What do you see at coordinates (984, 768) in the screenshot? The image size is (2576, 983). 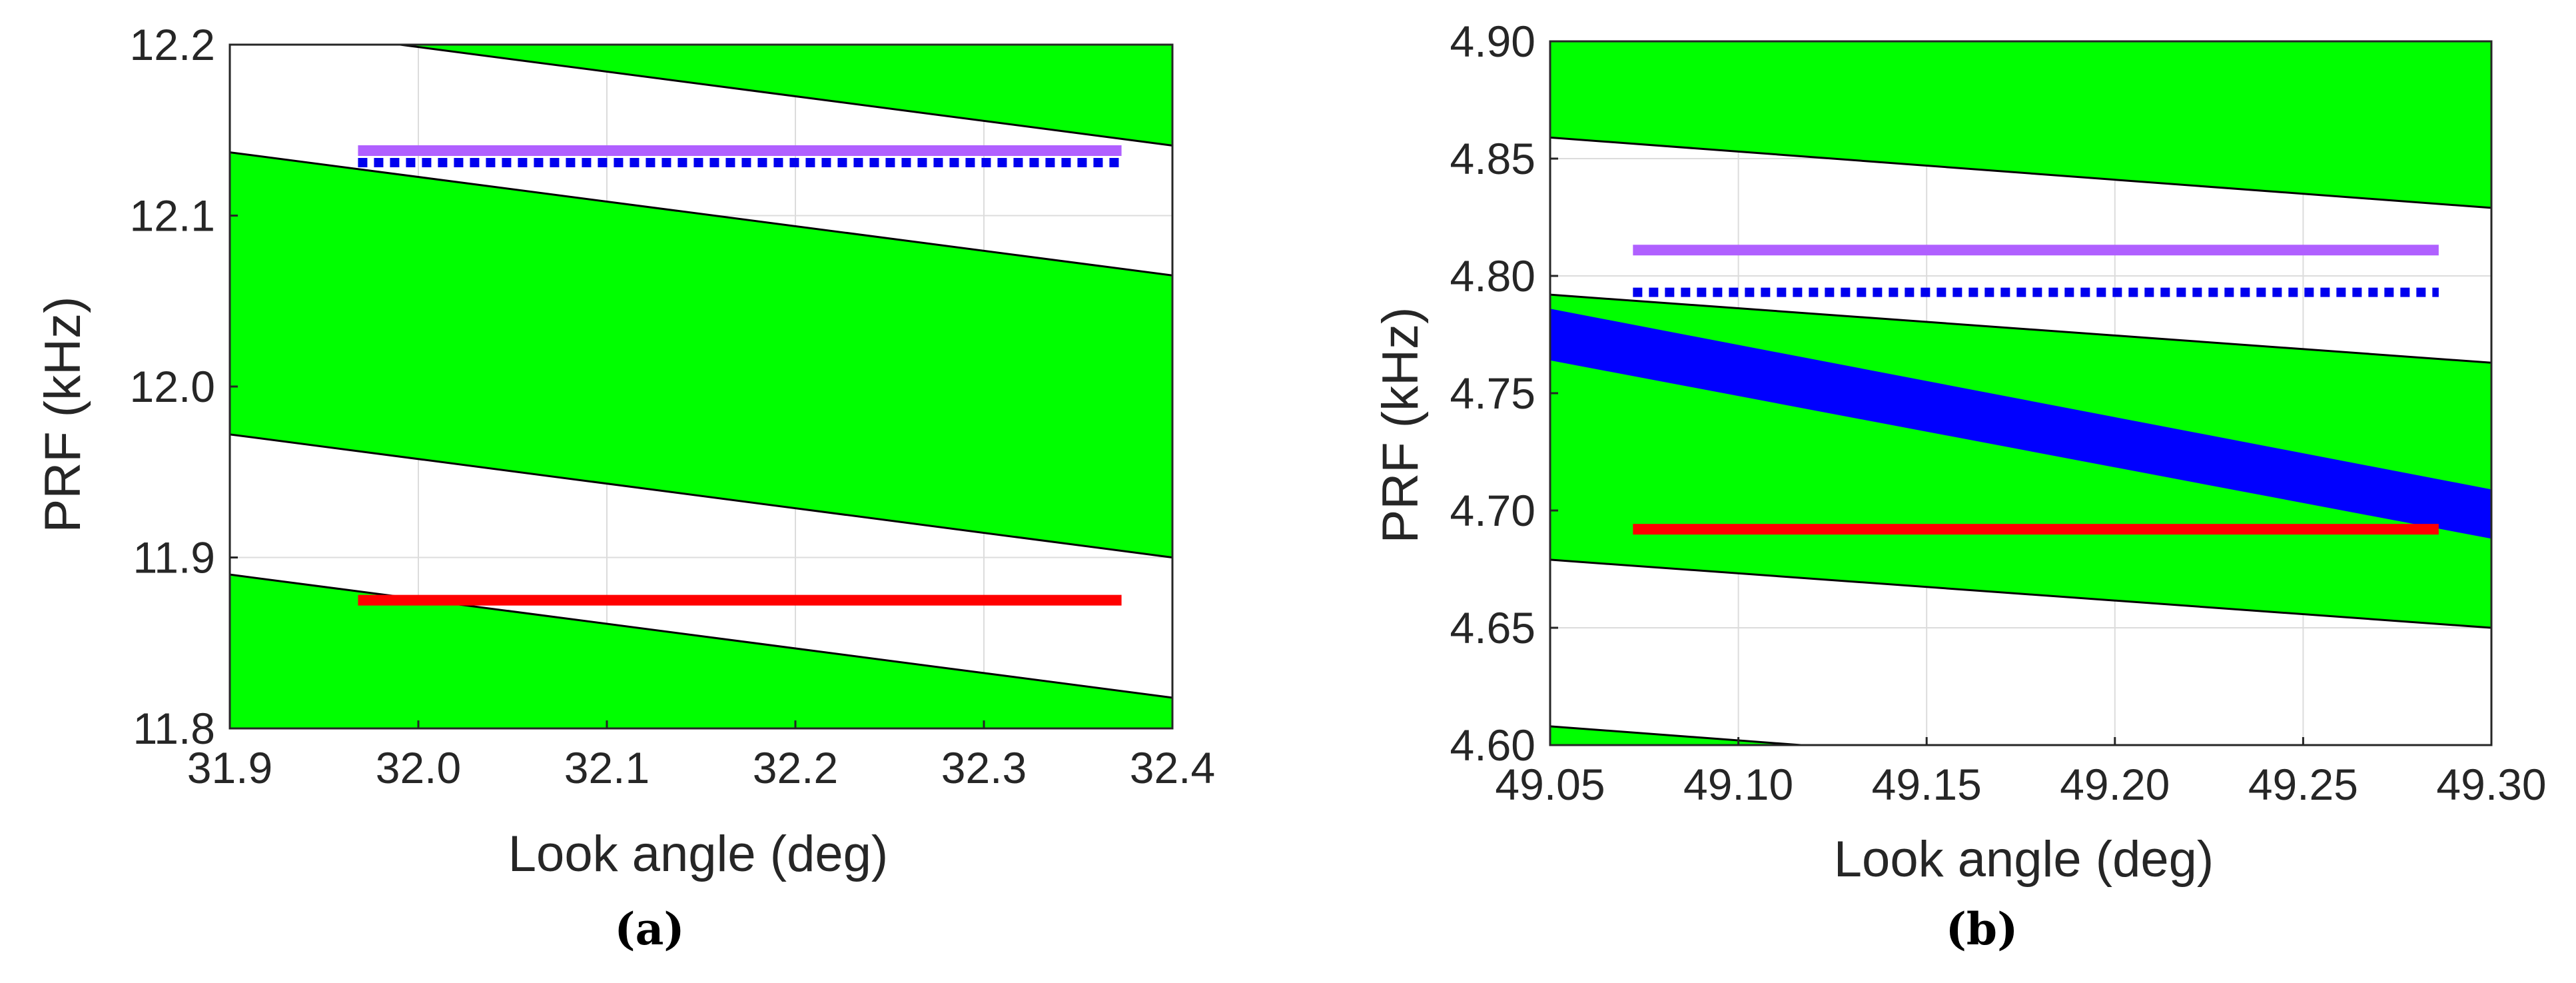 I see `chart-a-xtick-label: 32.3` at bounding box center [984, 768].